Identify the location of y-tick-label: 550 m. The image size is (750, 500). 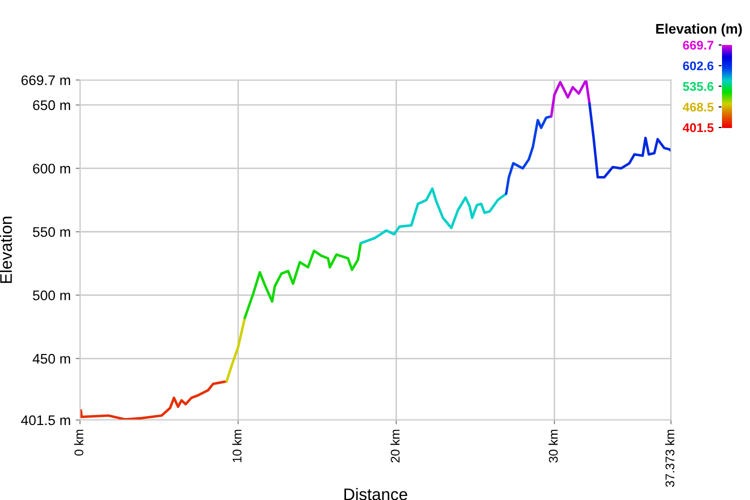
(51, 232).